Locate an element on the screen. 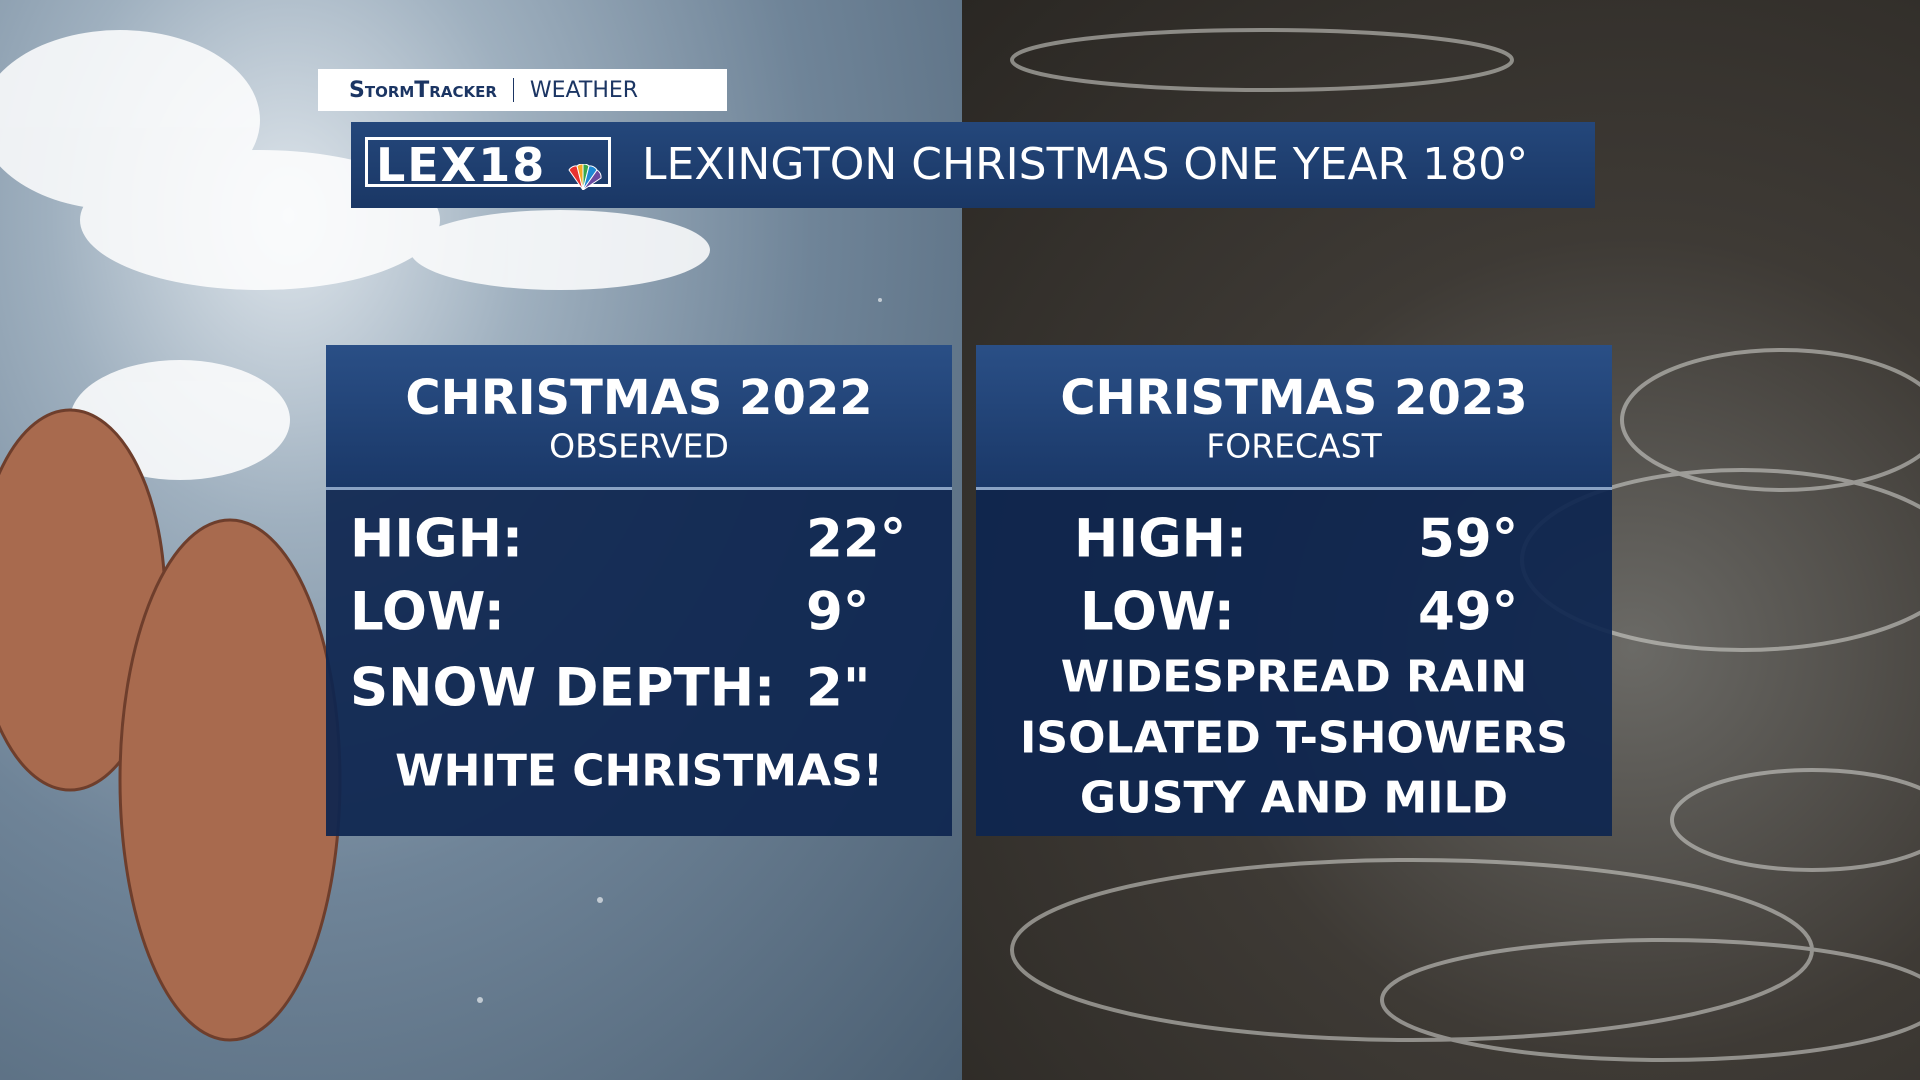 The width and height of the screenshot is (1920, 1084). brand-name: StormTracker is located at coordinates (423, 90).